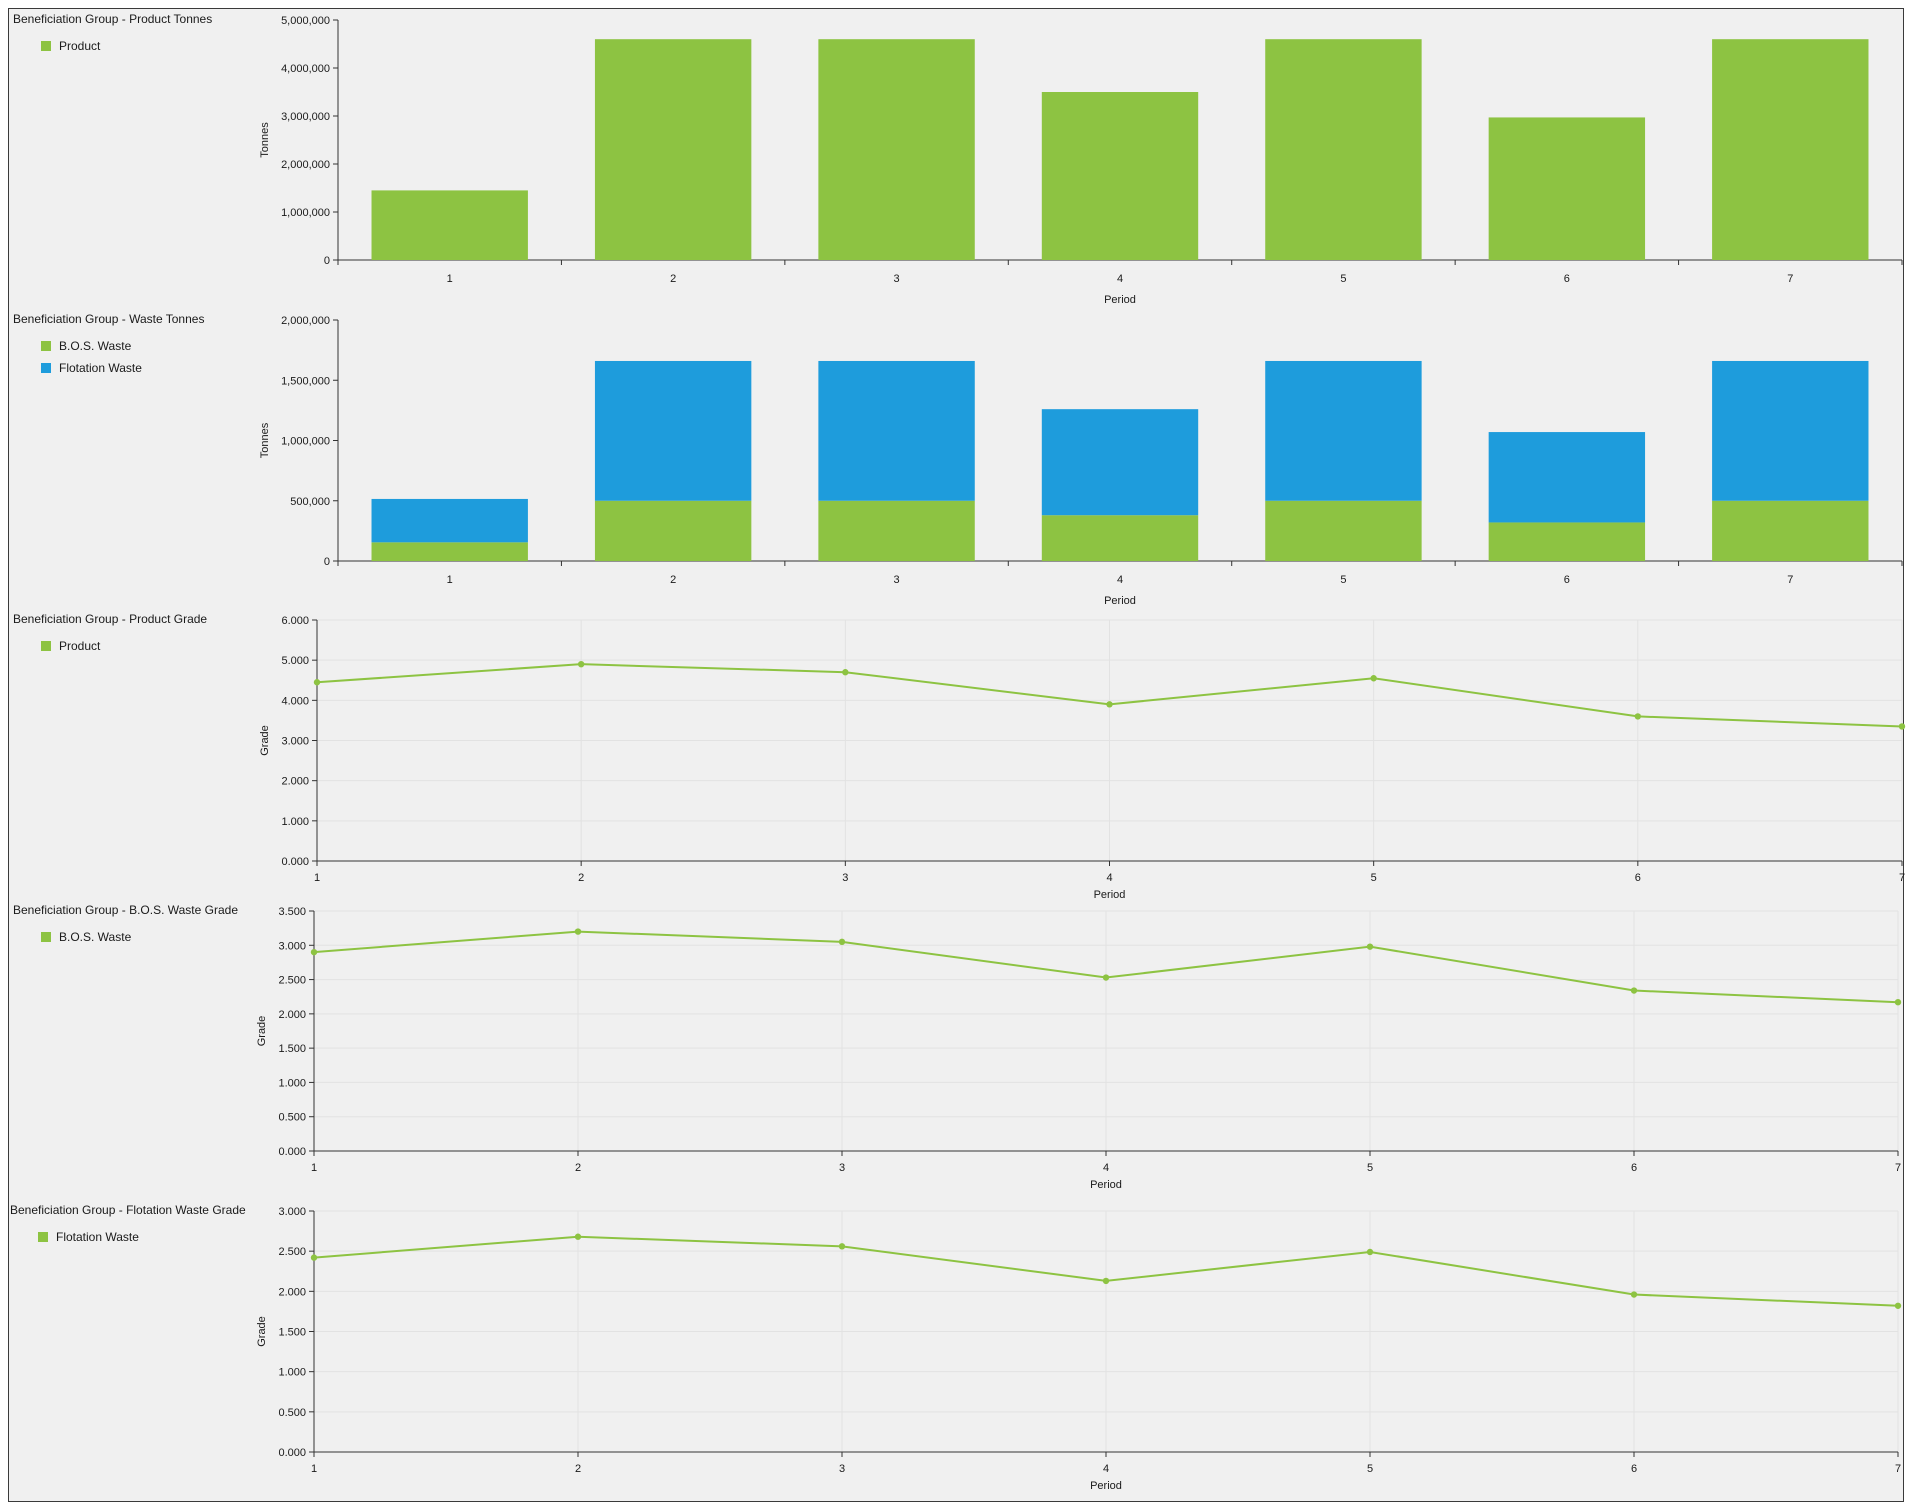  I want to click on chart-title: Beneficiation Group - Product Grade, so click(110, 619).